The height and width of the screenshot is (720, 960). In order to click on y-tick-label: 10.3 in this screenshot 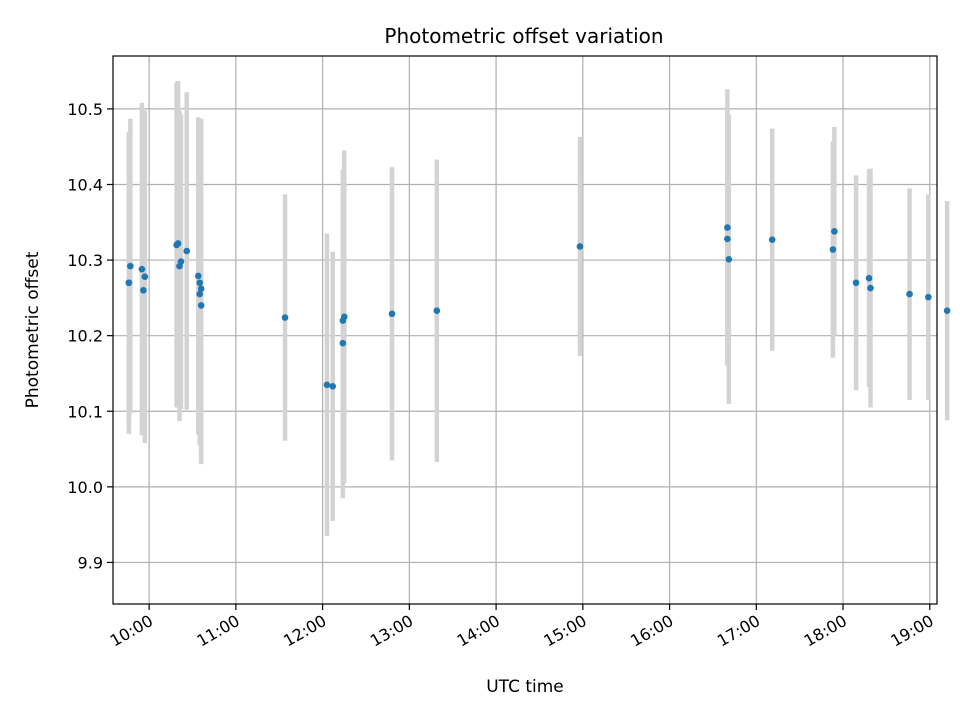, I will do `click(85, 260)`.